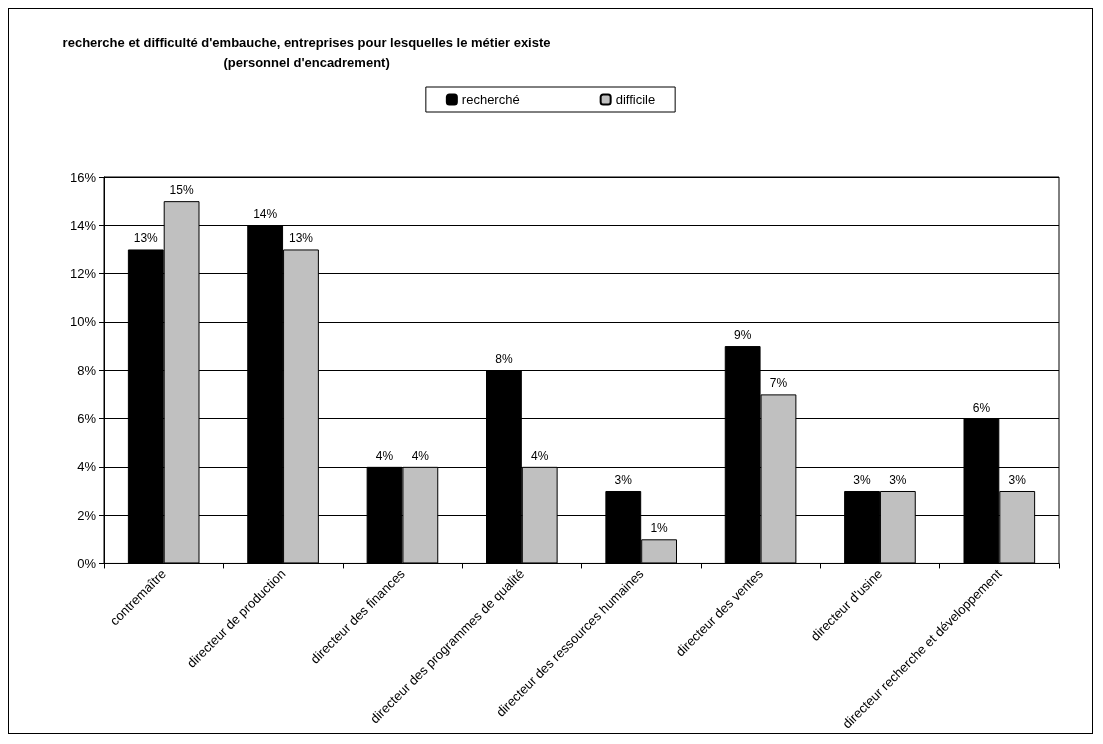  Describe the element at coordinates (504, 359) in the screenshot. I see `data-label: 8%` at that location.